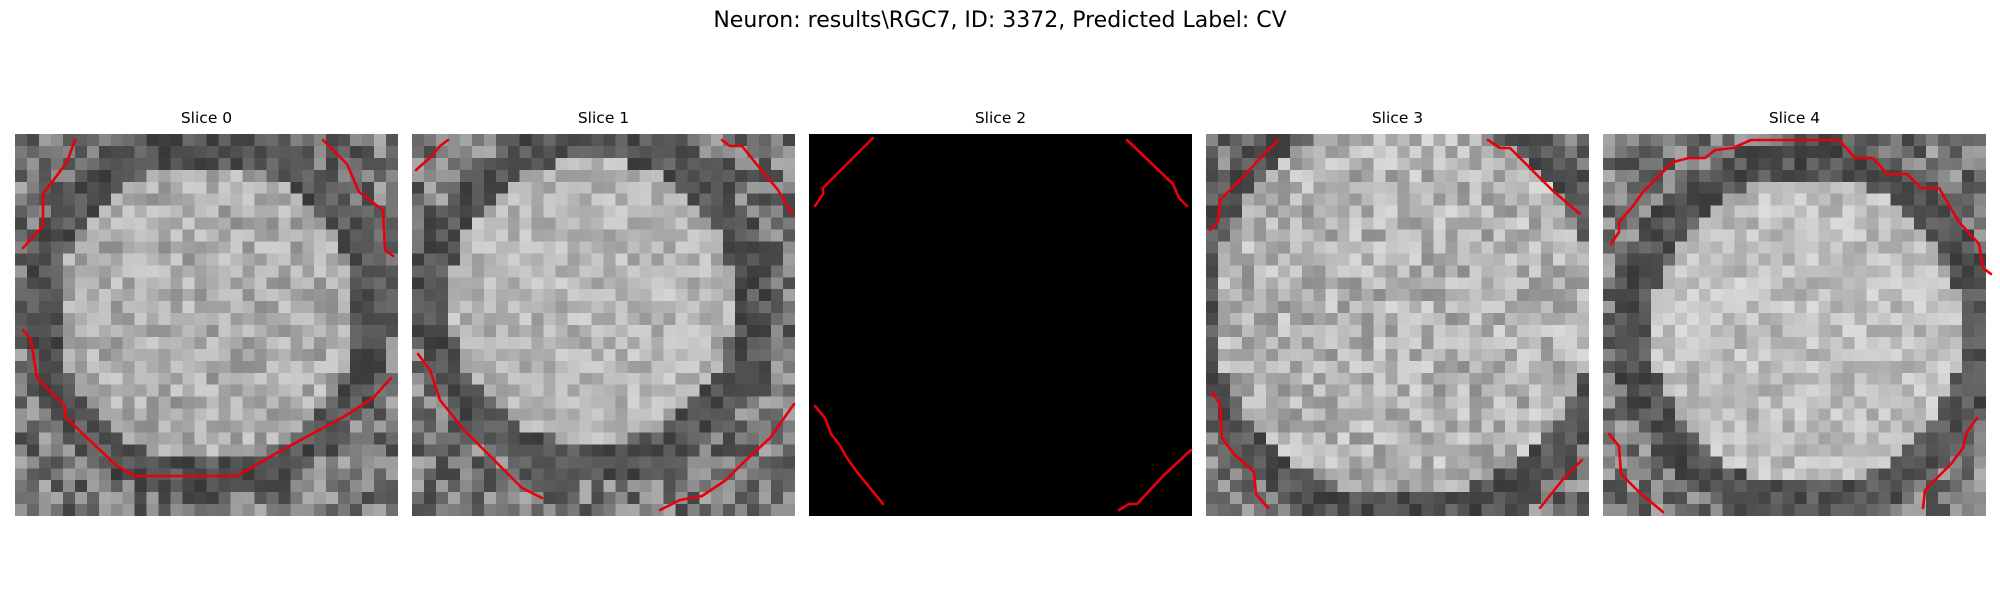 The width and height of the screenshot is (2000, 600). I want to click on slice-1-title: Slice 1, so click(603, 118).